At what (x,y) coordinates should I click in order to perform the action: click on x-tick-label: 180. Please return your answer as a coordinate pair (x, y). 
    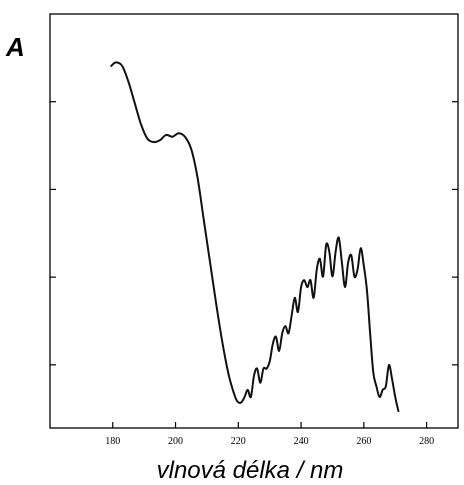
    Looking at the image, I should click on (112, 441).